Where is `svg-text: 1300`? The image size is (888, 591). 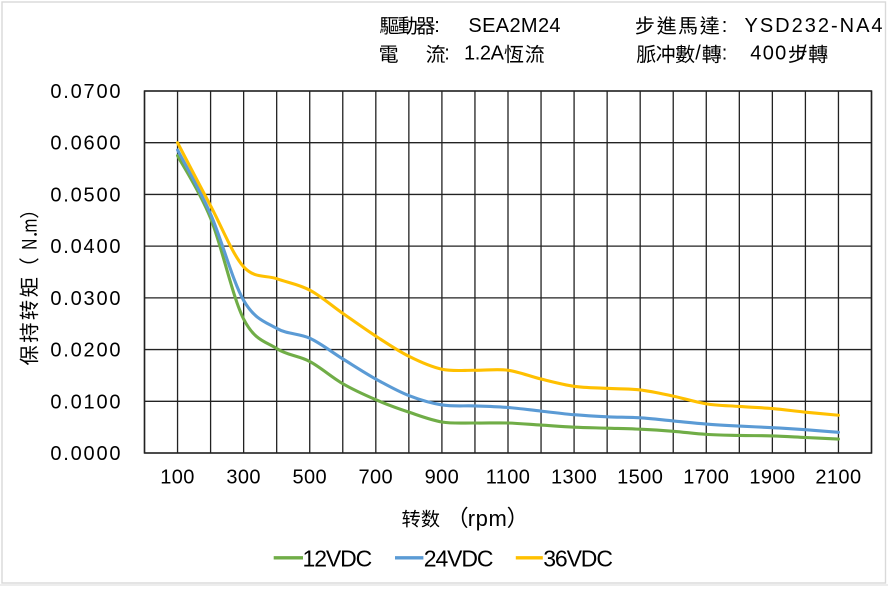 svg-text: 1300 is located at coordinates (574, 478).